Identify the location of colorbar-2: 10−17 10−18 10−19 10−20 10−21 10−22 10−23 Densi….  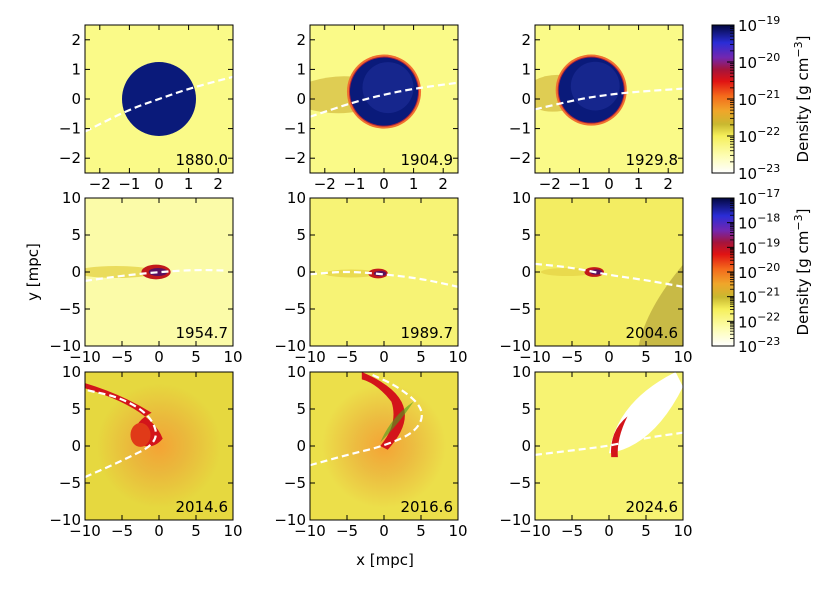
(761, 271).